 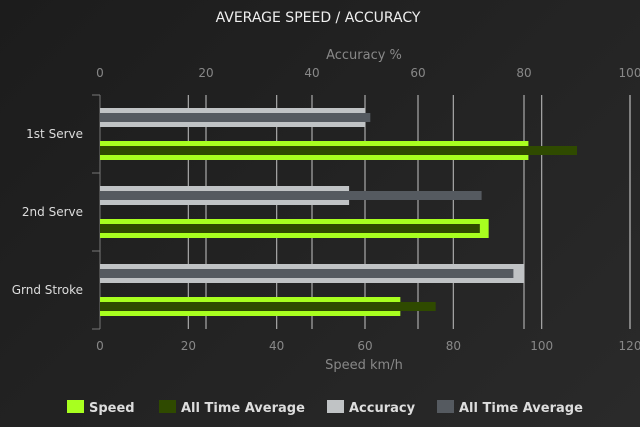 What do you see at coordinates (417, 73) in the screenshot?
I see `top-tick-label: 60` at bounding box center [417, 73].